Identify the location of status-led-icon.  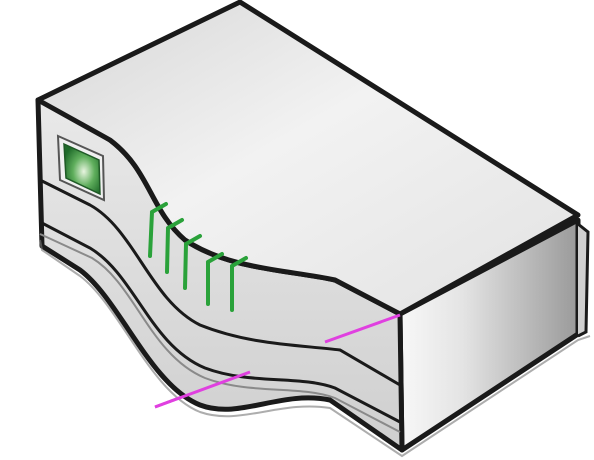
(81, 168).